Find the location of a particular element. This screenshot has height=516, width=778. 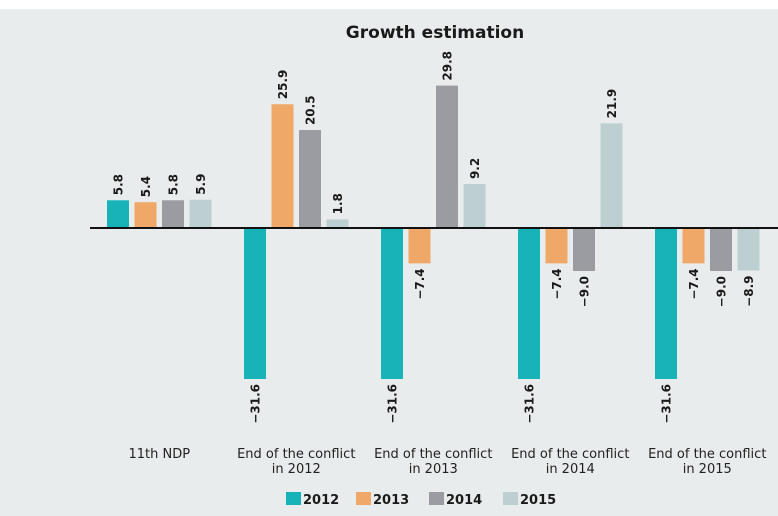

value-label-2013-cat4: −7.4 is located at coordinates (694, 283).